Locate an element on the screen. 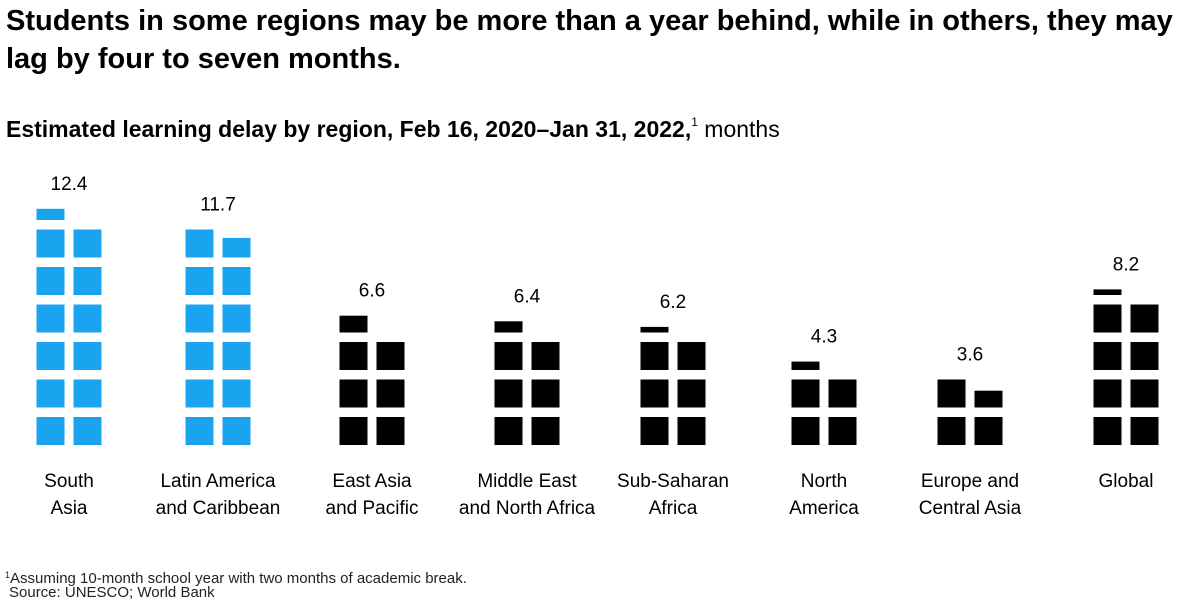 This screenshot has width=1200, height=604. bar-value-label: 6.2 is located at coordinates (673, 302).